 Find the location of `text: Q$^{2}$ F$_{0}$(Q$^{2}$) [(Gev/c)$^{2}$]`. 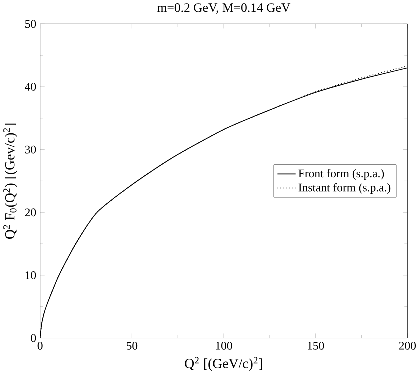

text: Q$^{2}$ F$_{0}$(Q$^{2}$) [(Gev/c)$^{2}$] is located at coordinates (11, 182).